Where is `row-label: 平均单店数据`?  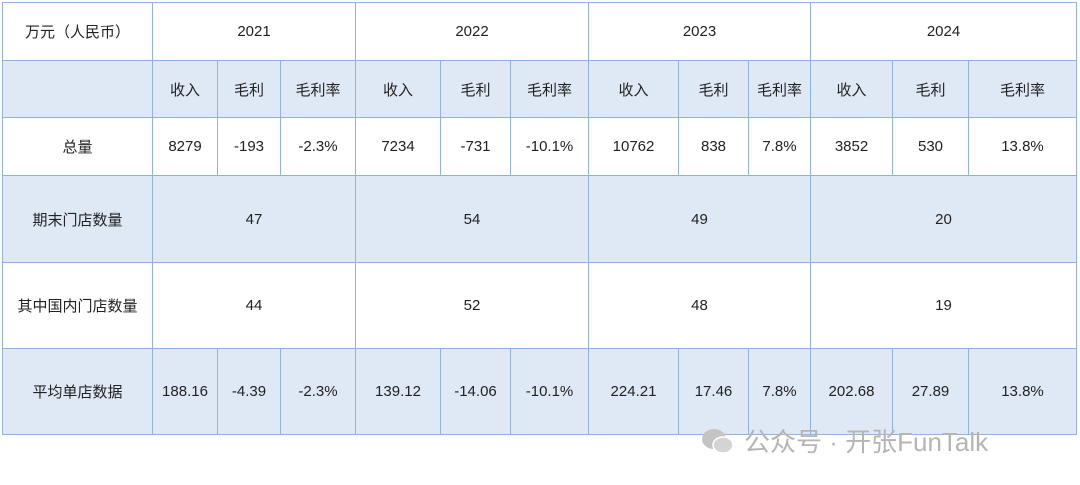
row-label: 平均单店数据 is located at coordinates (77, 391).